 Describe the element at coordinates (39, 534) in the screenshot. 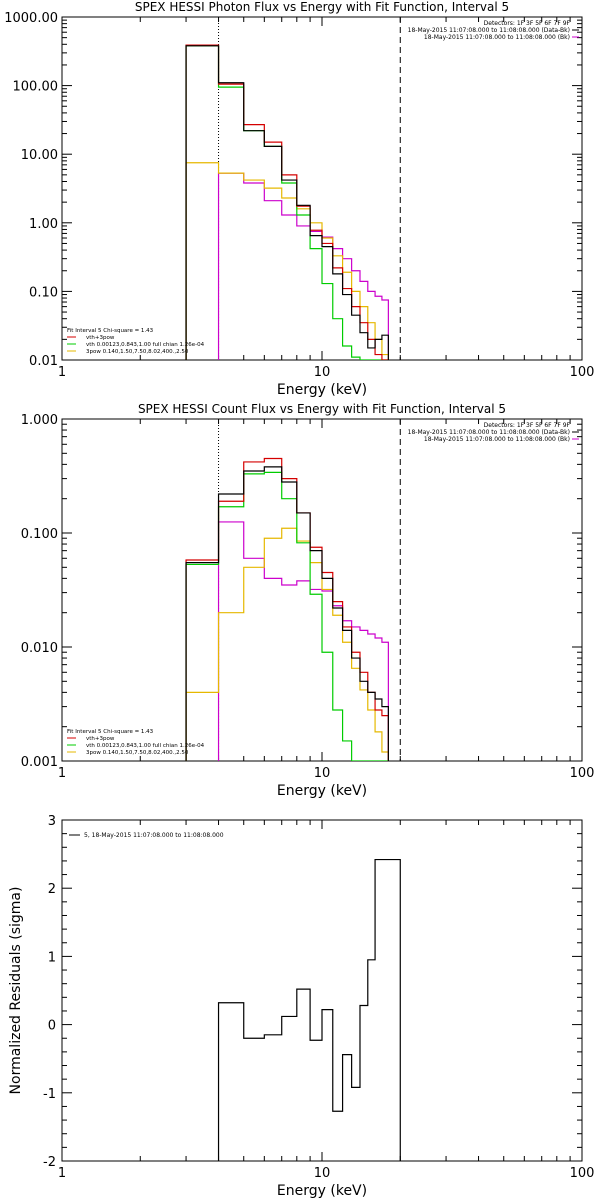

I see `y-tick-label: 0.100` at that location.